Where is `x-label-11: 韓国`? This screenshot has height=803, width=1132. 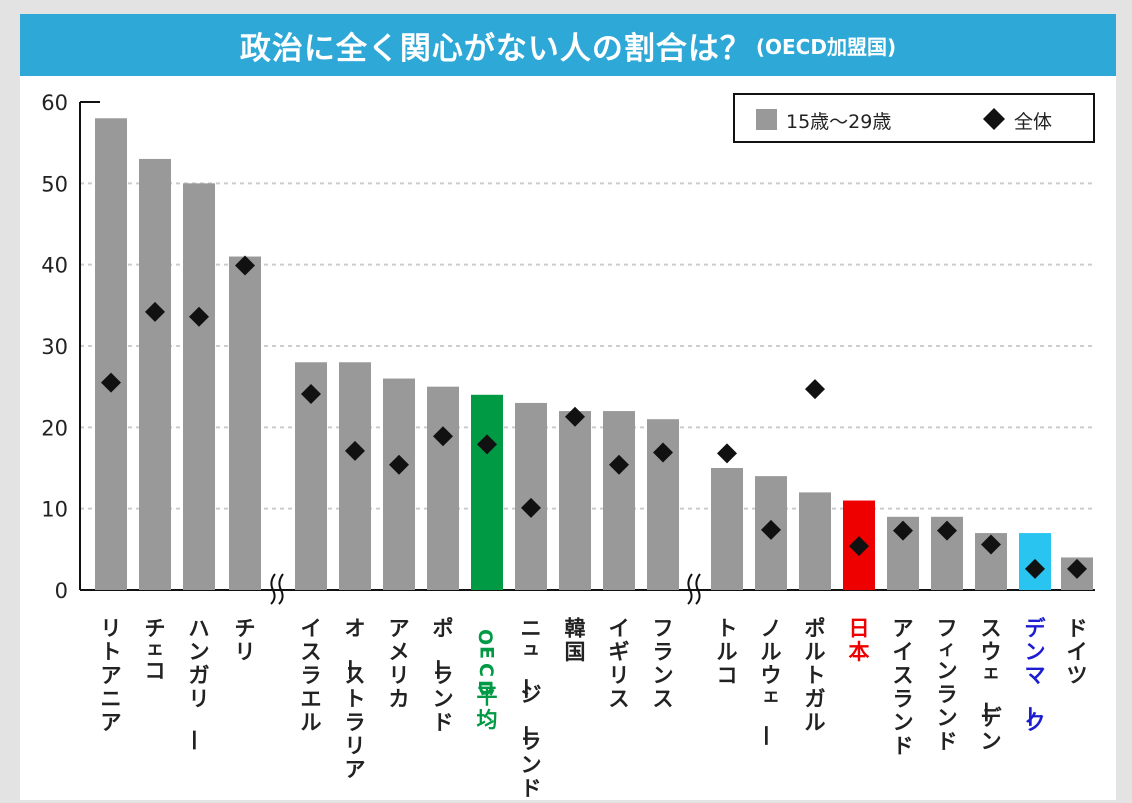 x-label-11: 韓国 is located at coordinates (575, 641).